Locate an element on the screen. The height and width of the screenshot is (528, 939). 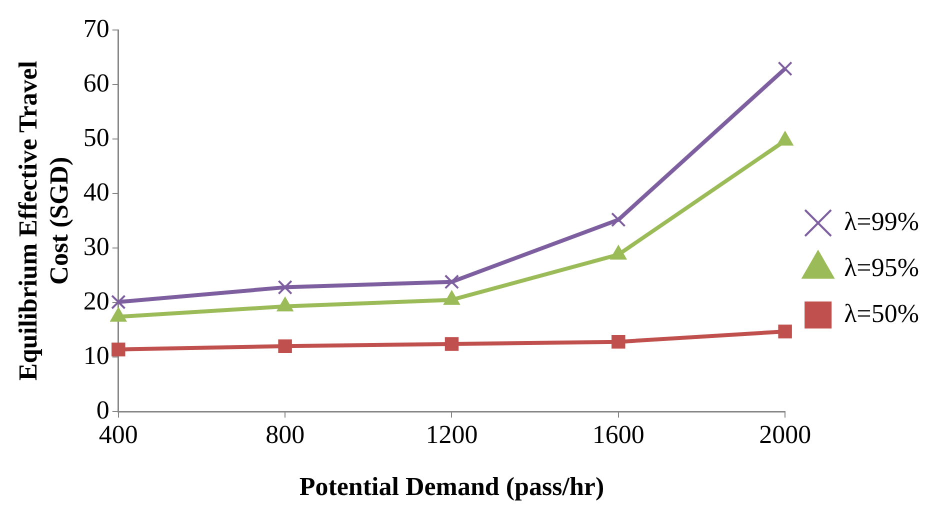
y-axis-title: Equilibrium Effective Travel Cost (SGD) is located at coordinates (43, 220).